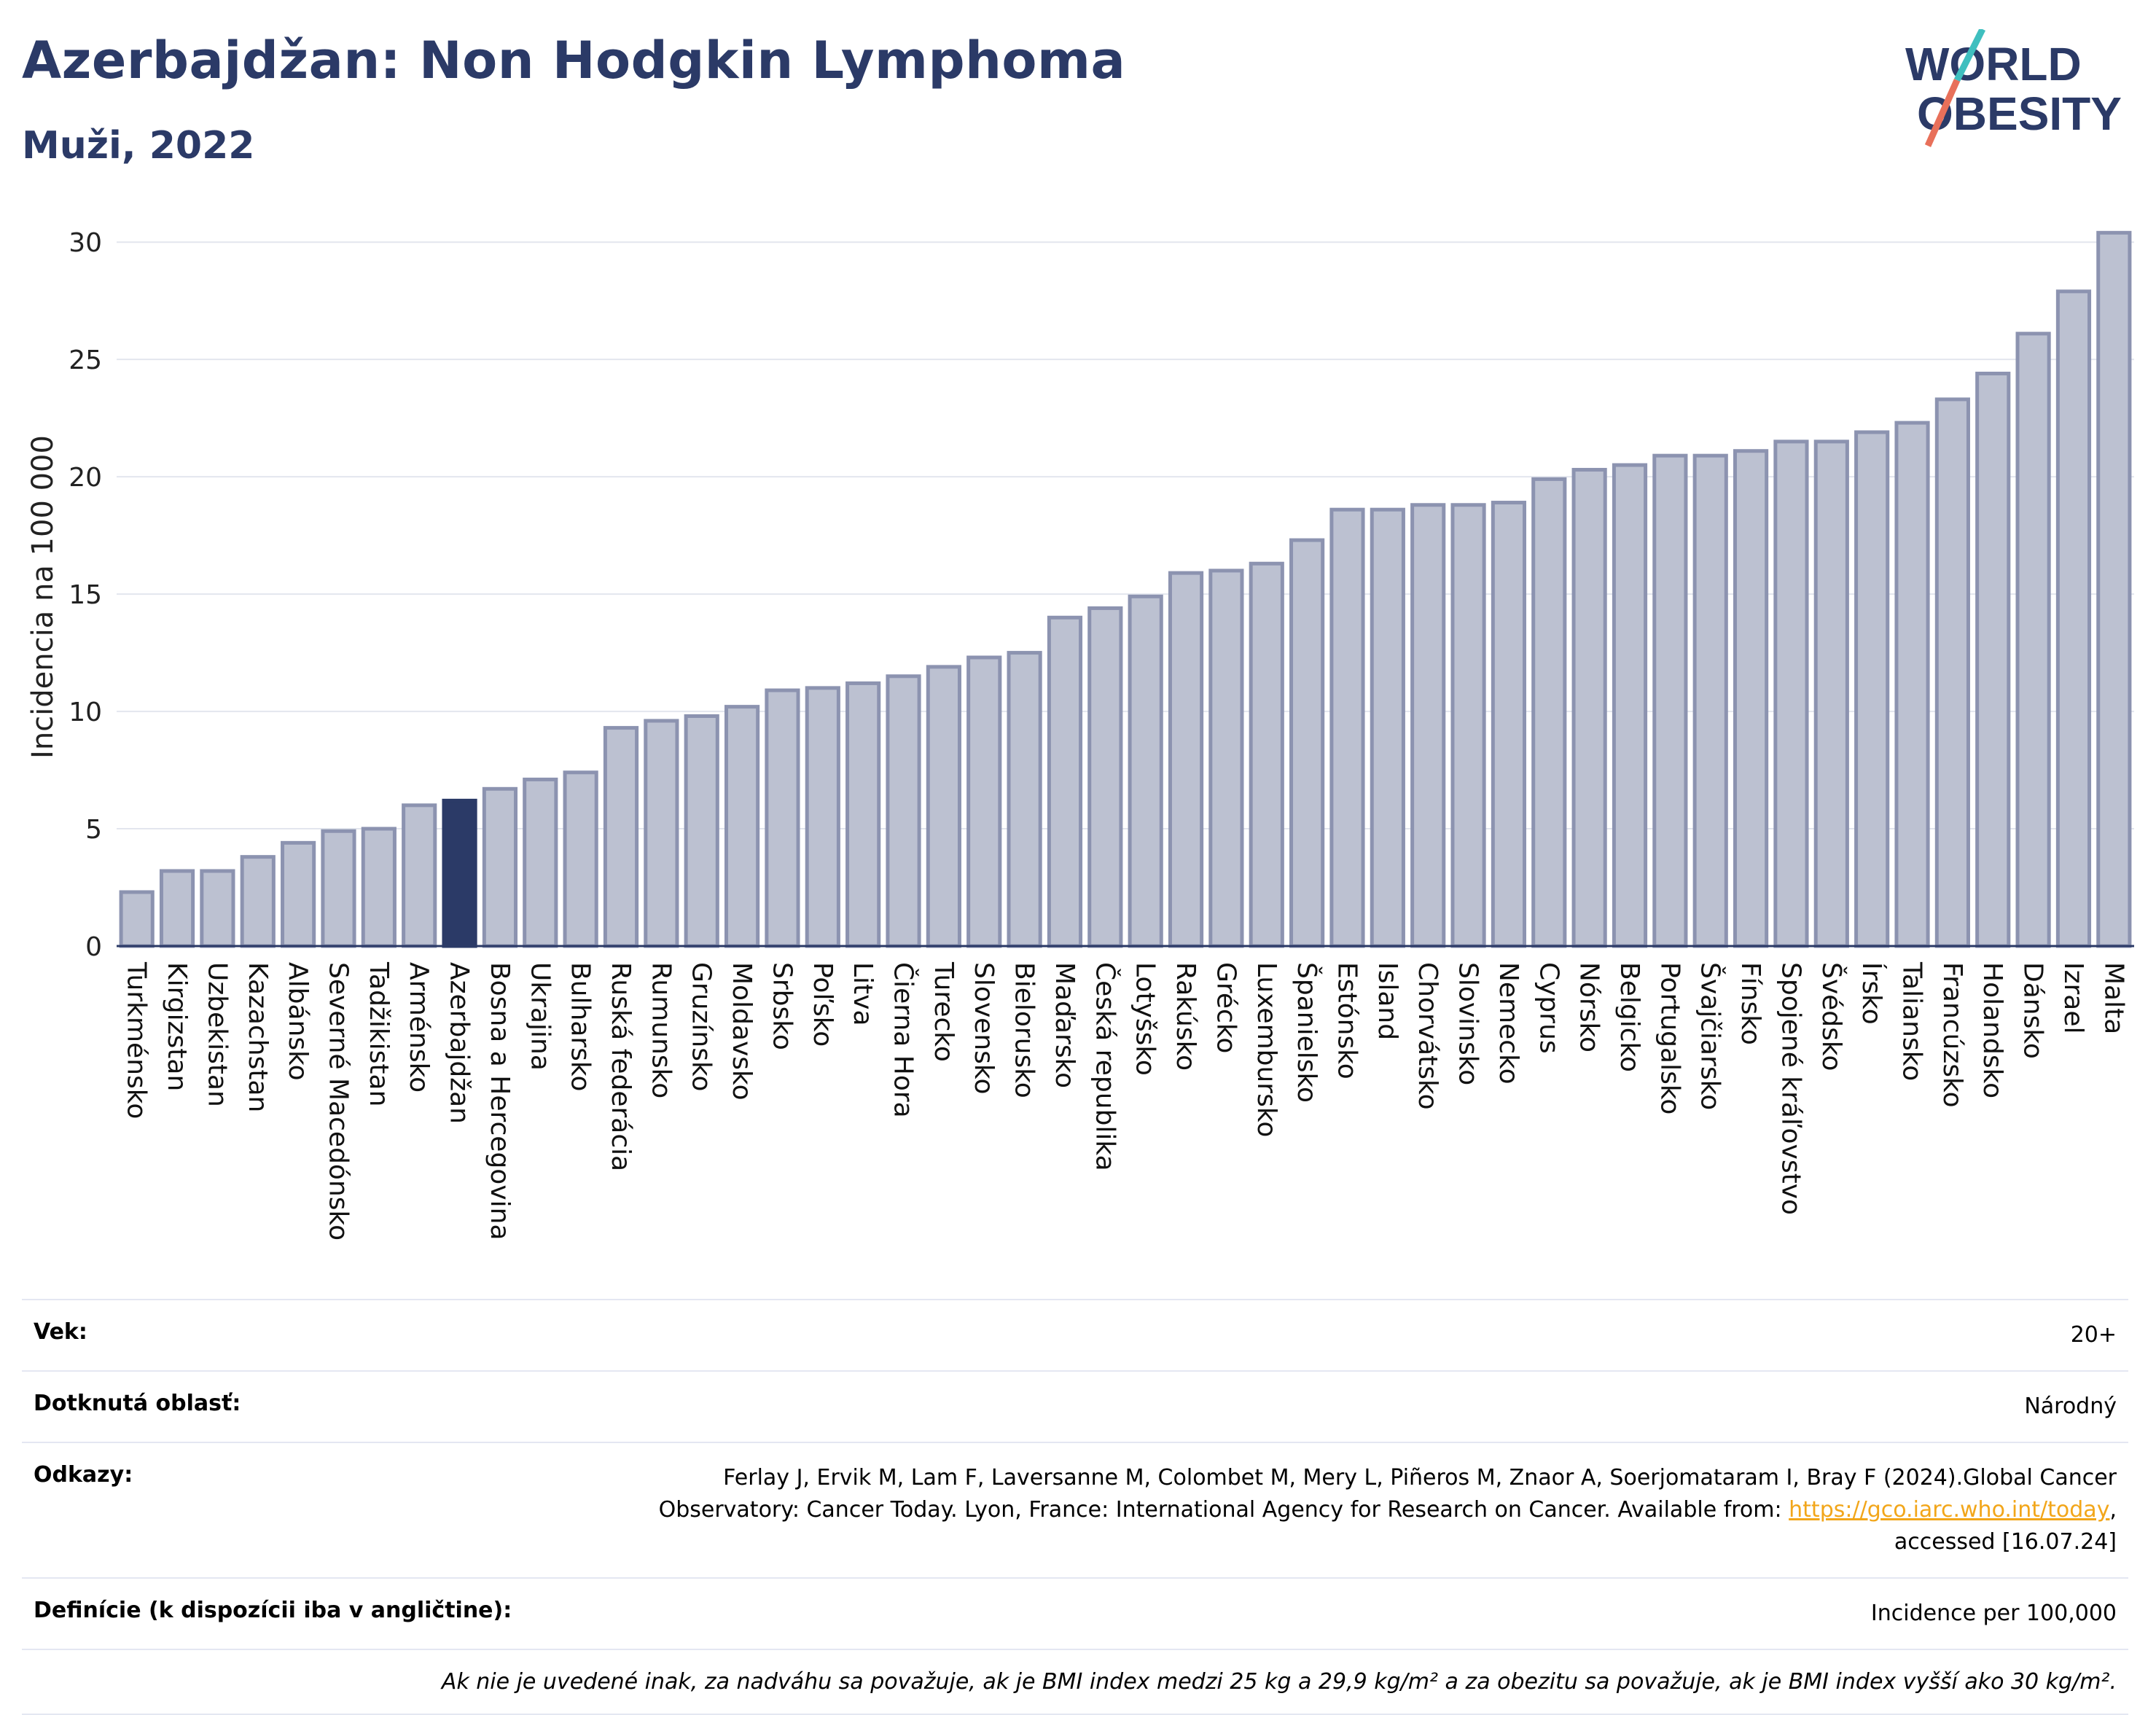  I want to click on x-tick-label: Dánsko, so click(2033, 1010).